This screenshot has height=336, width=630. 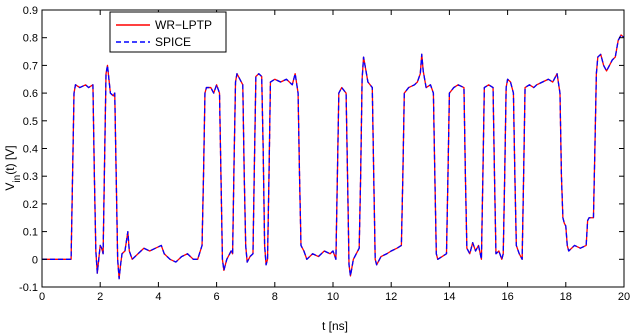 What do you see at coordinates (10, 159) in the screenshot?
I see `y-axis-label-tail: (t) [V]` at bounding box center [10, 159].